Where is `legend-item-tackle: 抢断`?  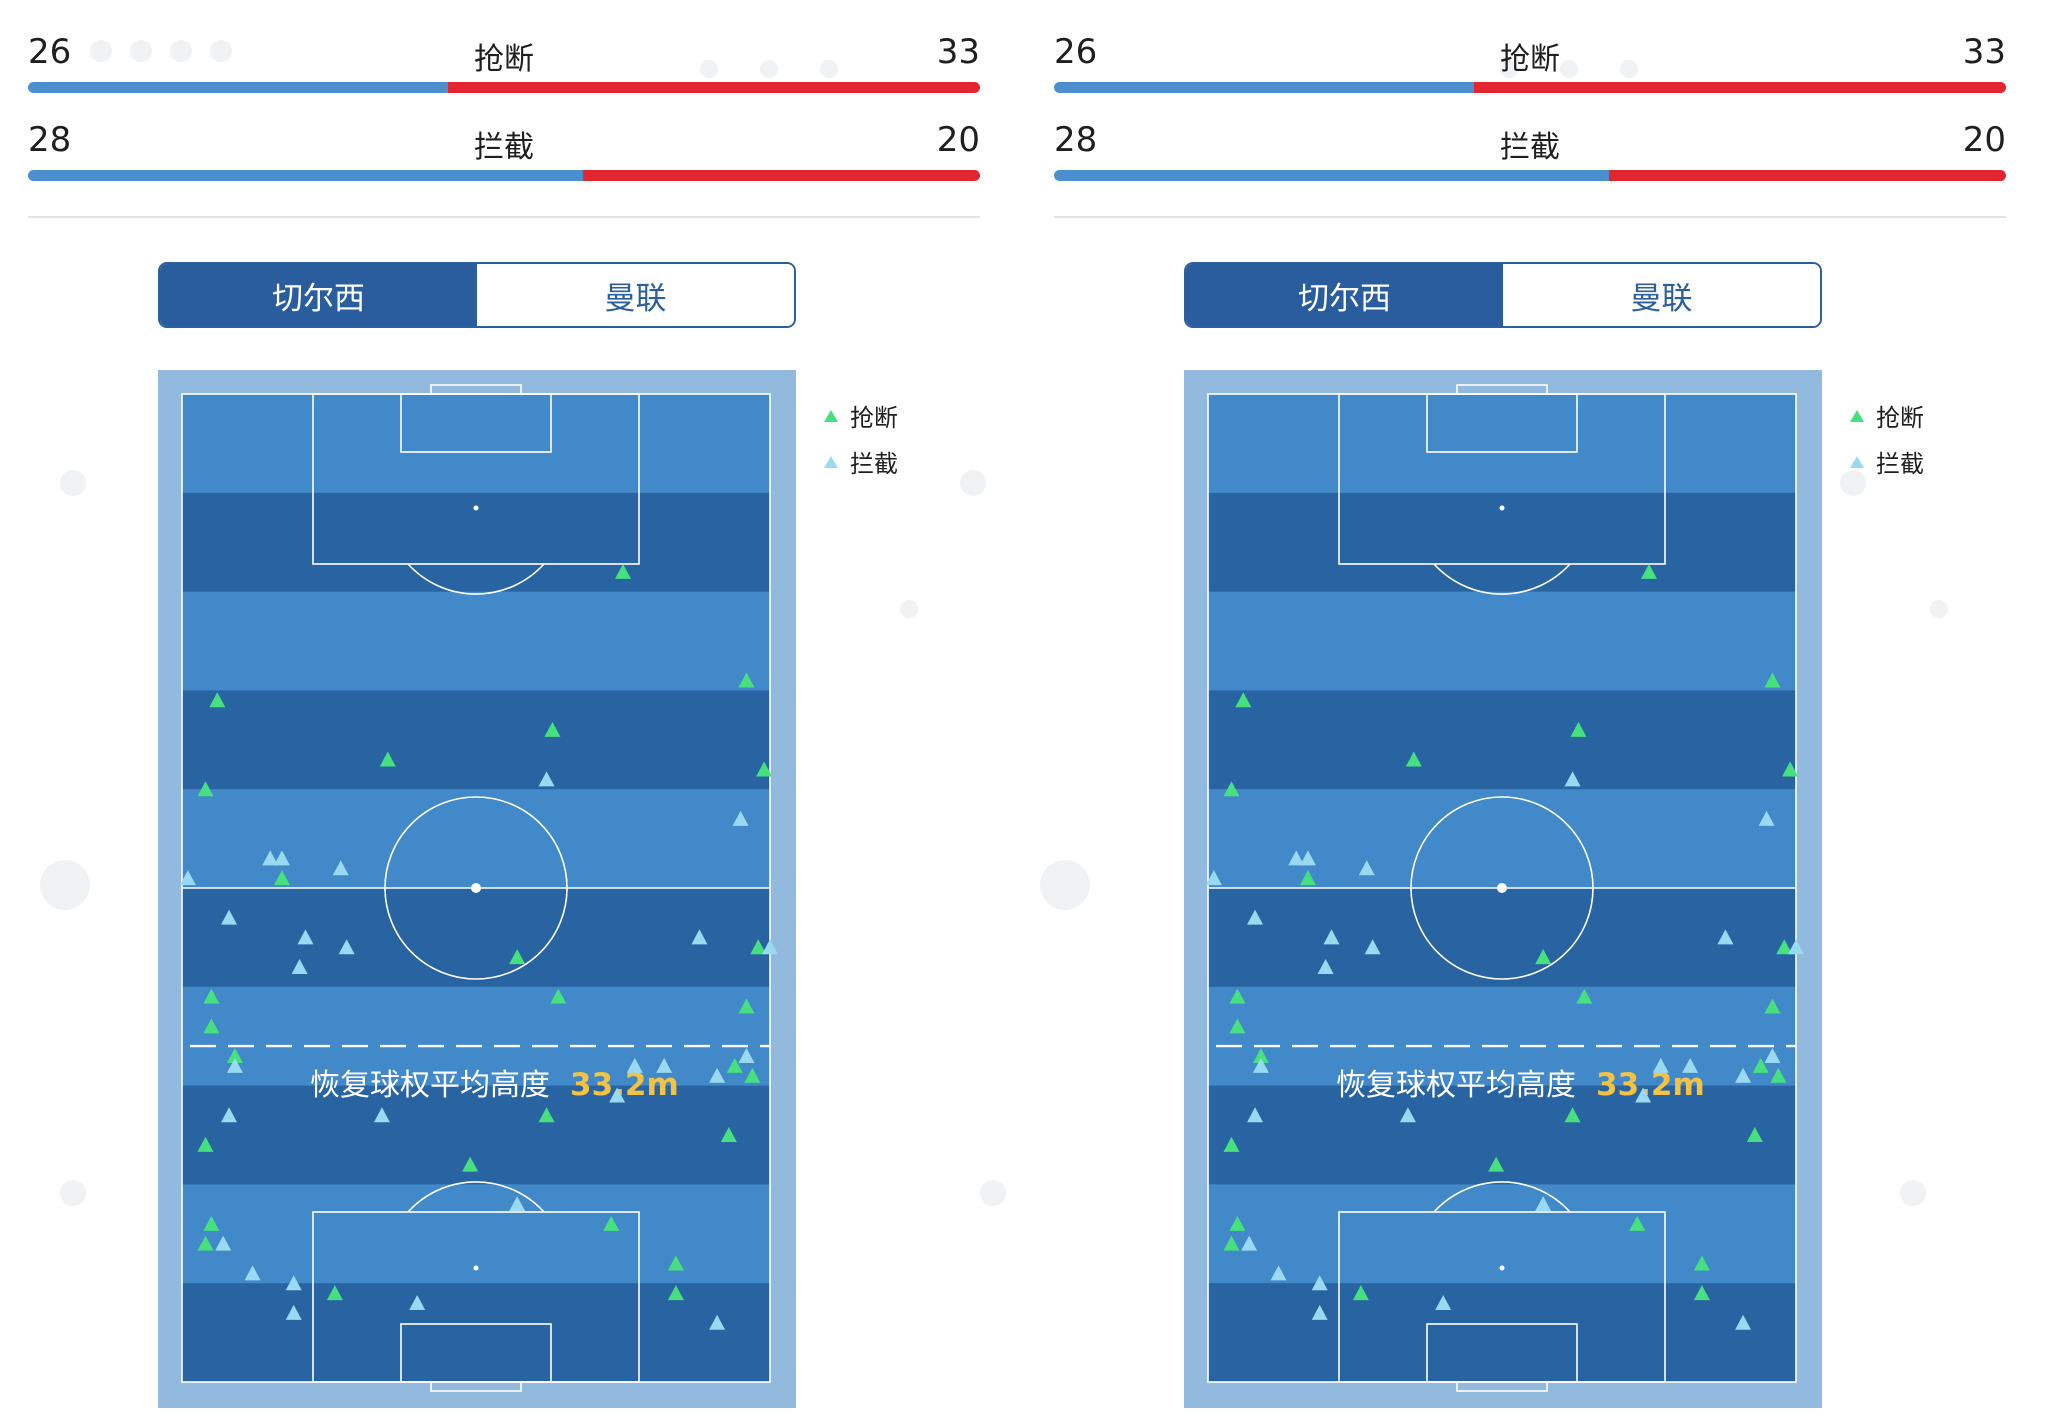
legend-item-tackle: 抢断 is located at coordinates (882, 421).